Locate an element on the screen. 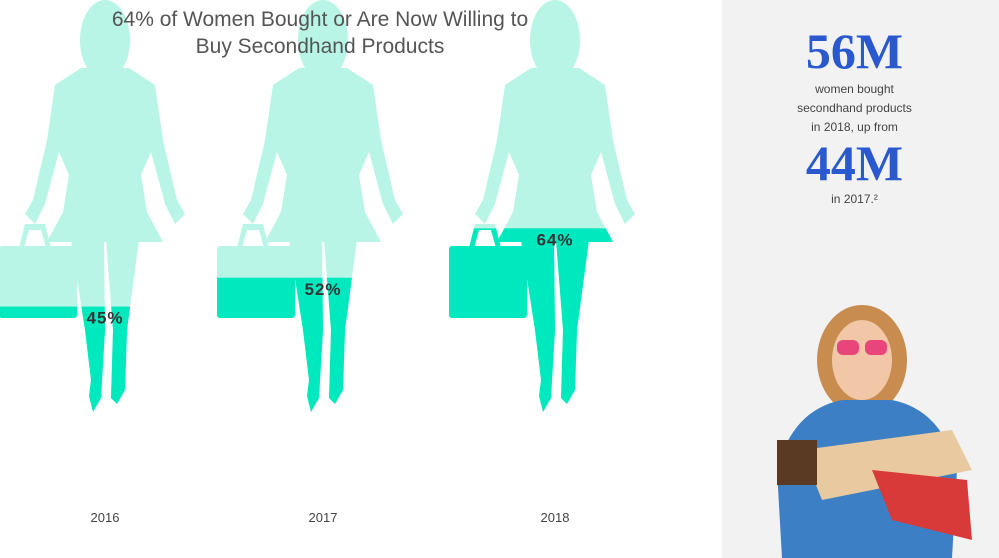  stat-note: in 2017.² is located at coordinates (854, 199).